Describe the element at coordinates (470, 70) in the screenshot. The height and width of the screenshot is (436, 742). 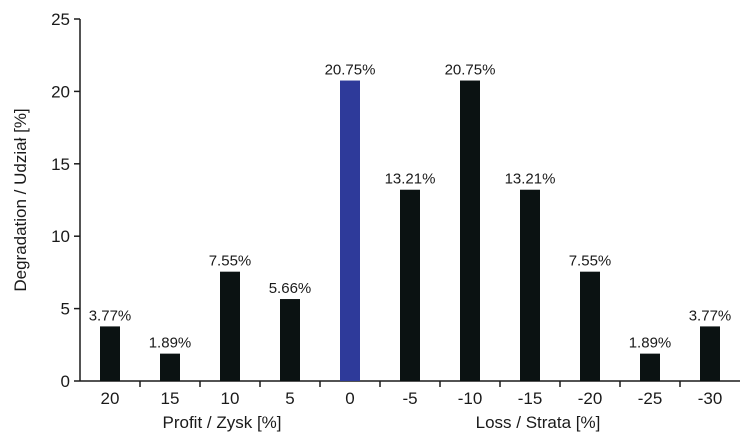
I see `data-label--10: 20.75%` at that location.